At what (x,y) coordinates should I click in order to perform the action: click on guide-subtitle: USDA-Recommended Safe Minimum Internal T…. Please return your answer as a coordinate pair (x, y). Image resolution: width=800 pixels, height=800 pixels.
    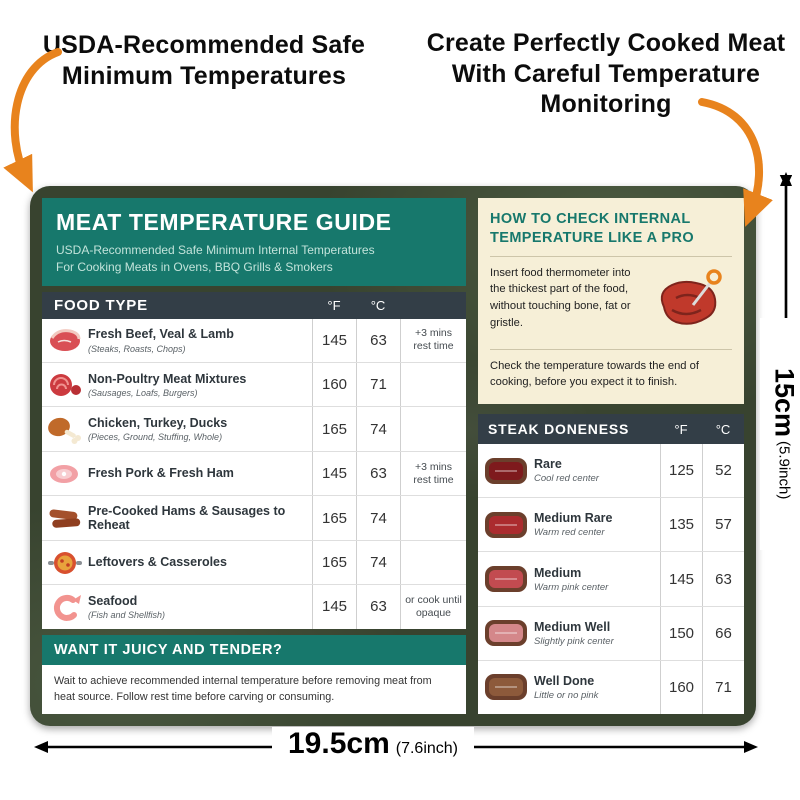
    Looking at the image, I should click on (254, 259).